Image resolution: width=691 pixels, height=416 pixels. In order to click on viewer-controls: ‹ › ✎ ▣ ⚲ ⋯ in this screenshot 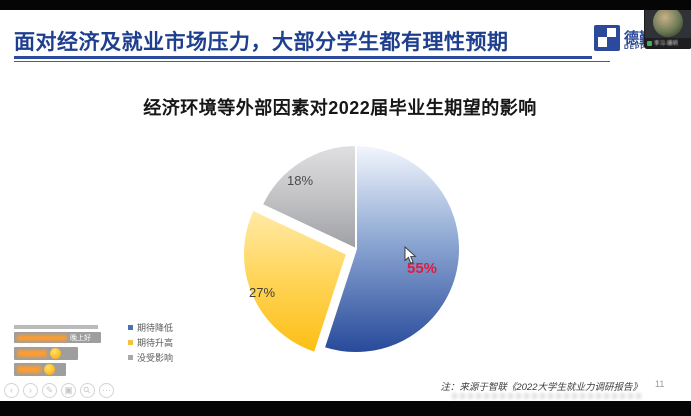, I will do `click(59, 390)`.